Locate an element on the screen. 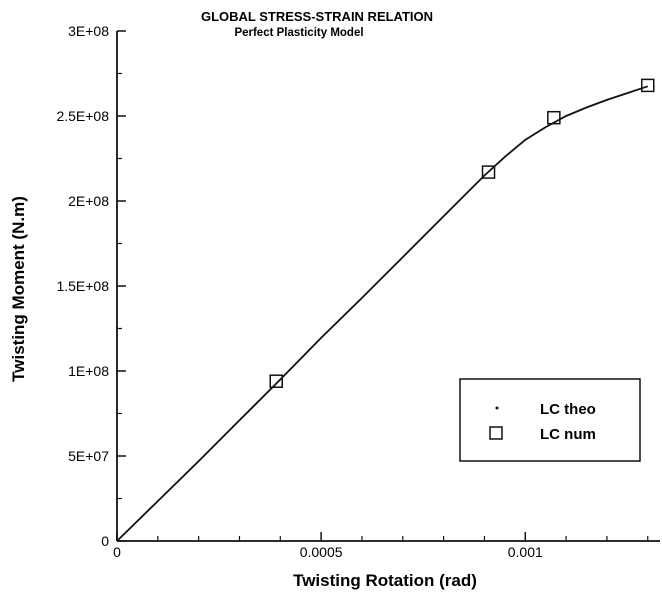  legend-label-lc-num: LC num is located at coordinates (568, 434).